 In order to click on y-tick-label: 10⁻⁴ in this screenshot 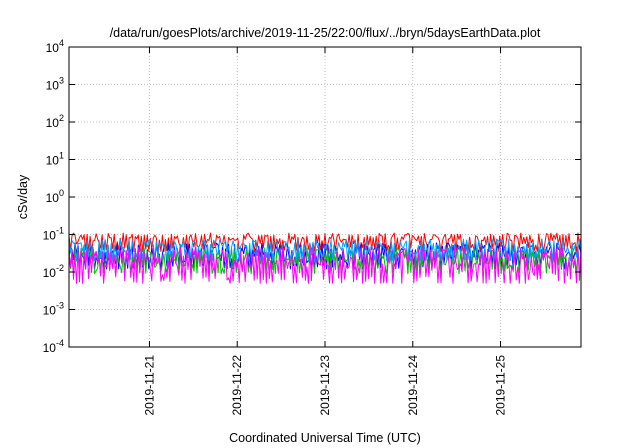, I will do `click(53, 346)`.